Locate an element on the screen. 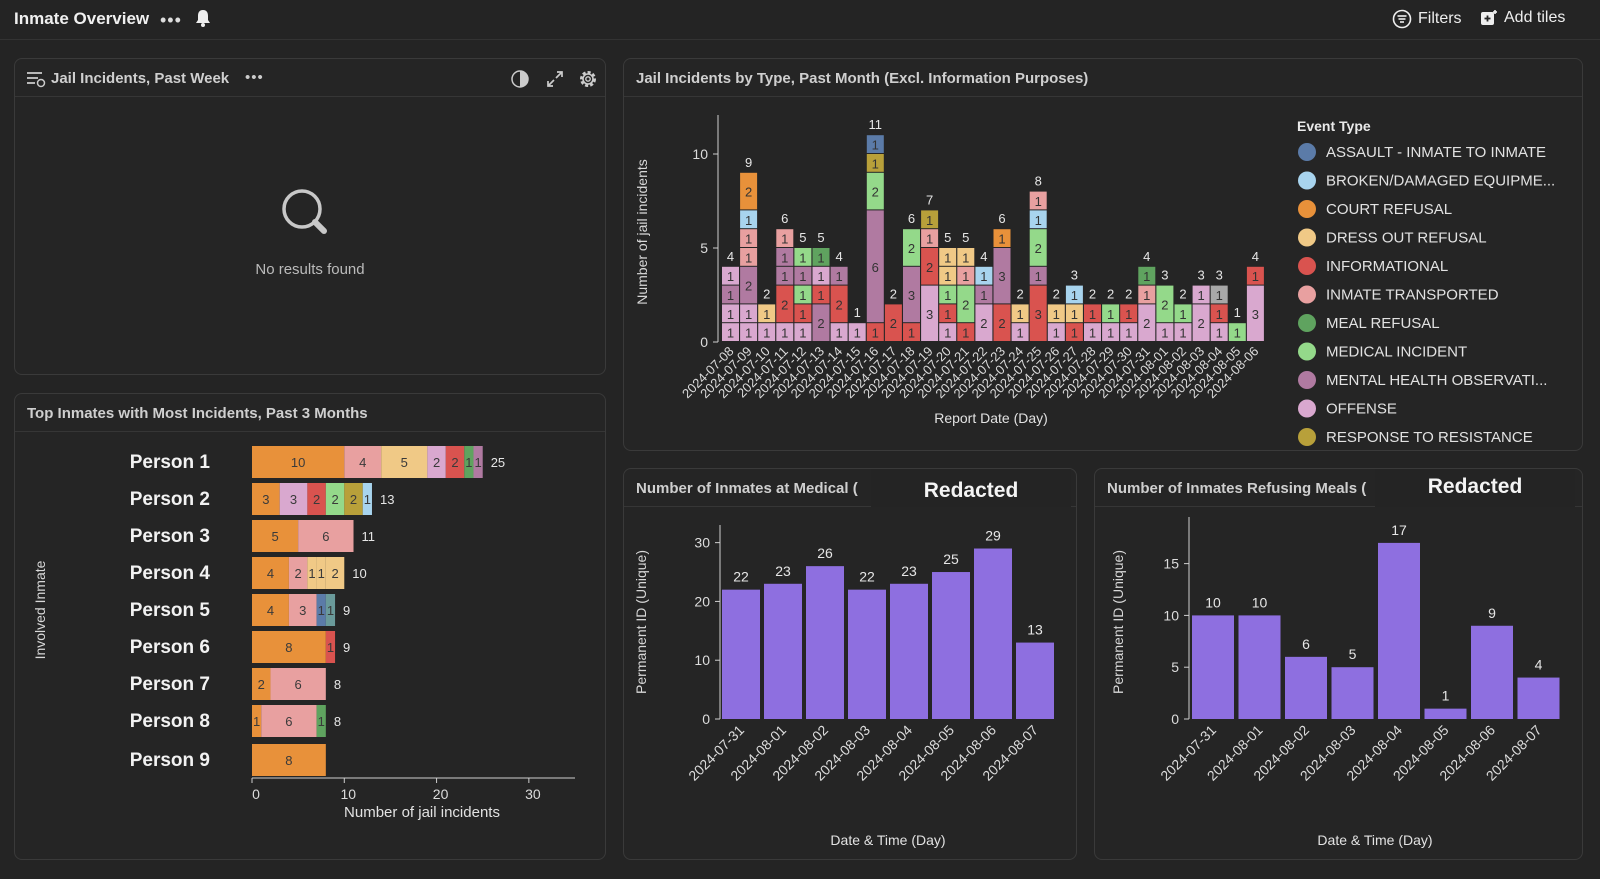 This screenshot has width=1600, height=879. y-tick-label: 0 is located at coordinates (706, 719).